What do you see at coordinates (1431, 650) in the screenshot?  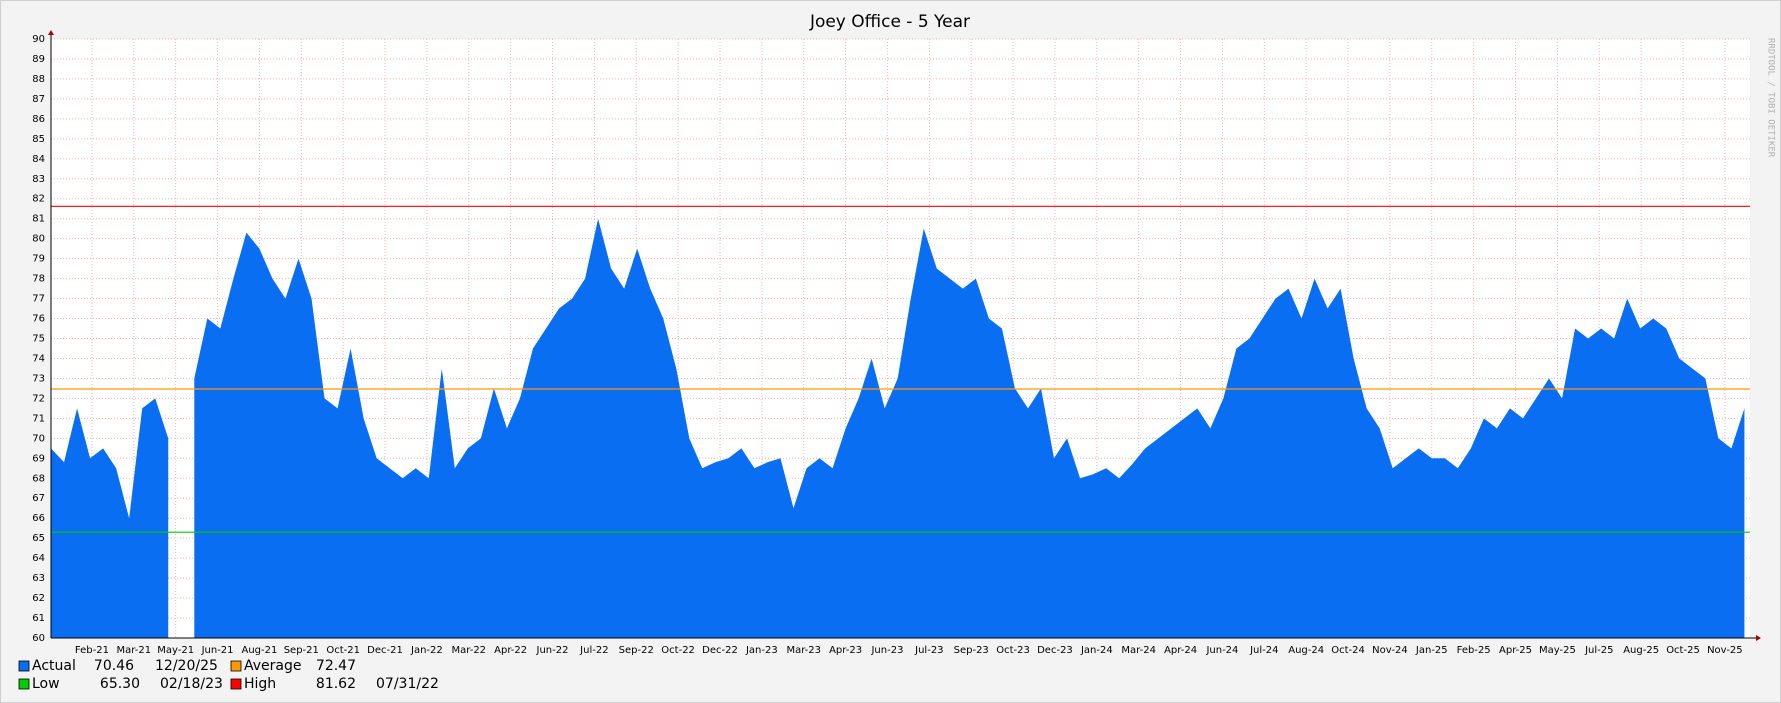 I see `x-tick-label: Jan-25` at bounding box center [1431, 650].